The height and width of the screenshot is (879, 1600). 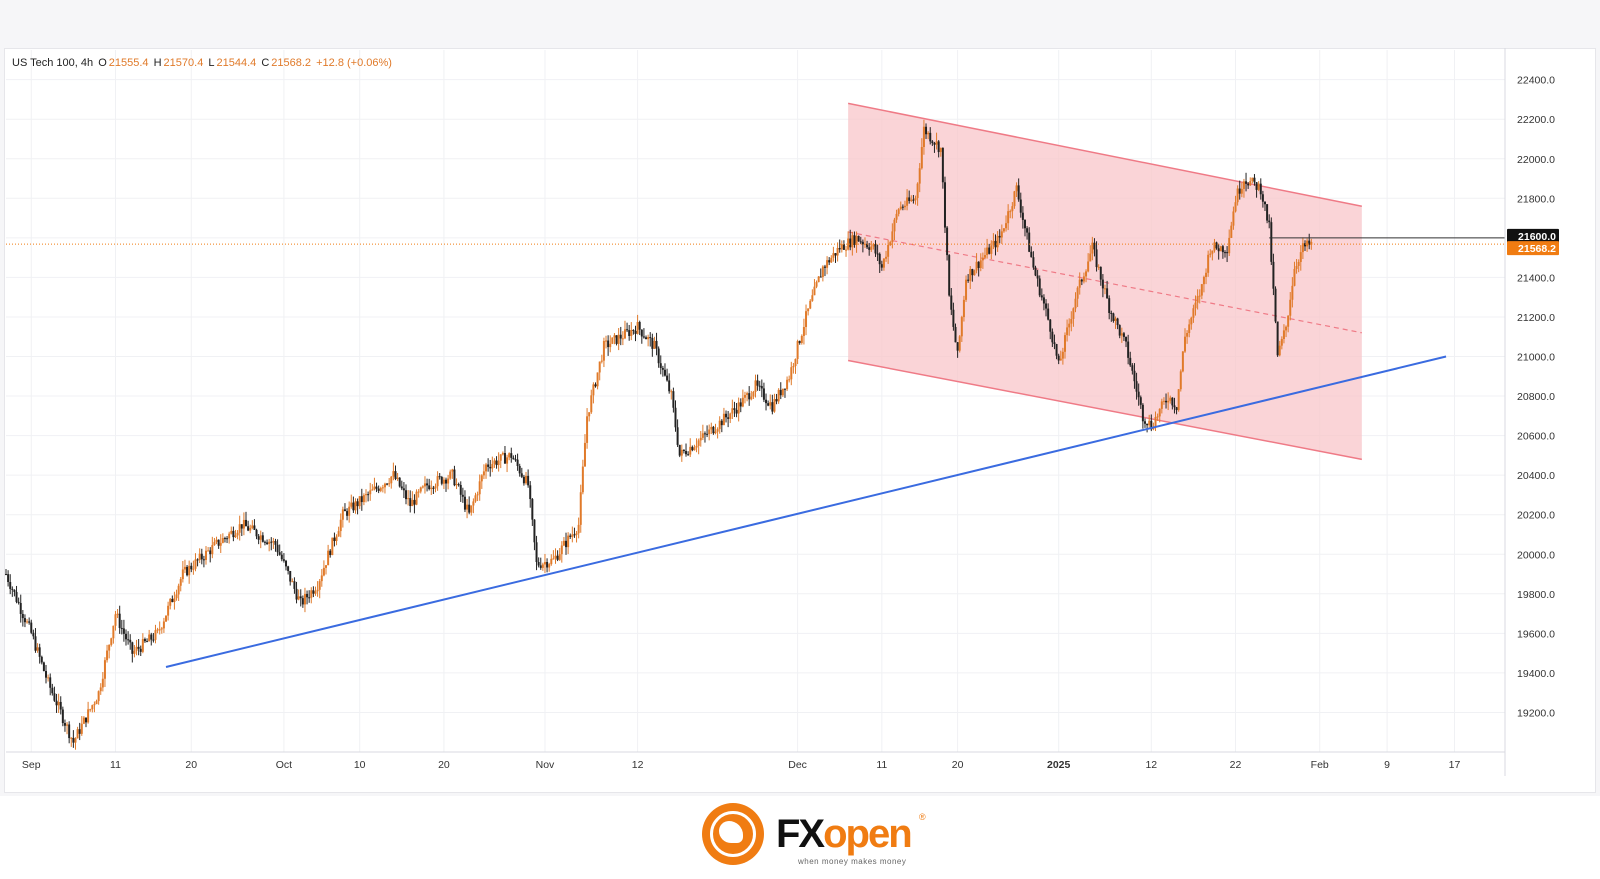 I want to click on symbol-label: US Tech 100, 4h, so click(x=53, y=63).